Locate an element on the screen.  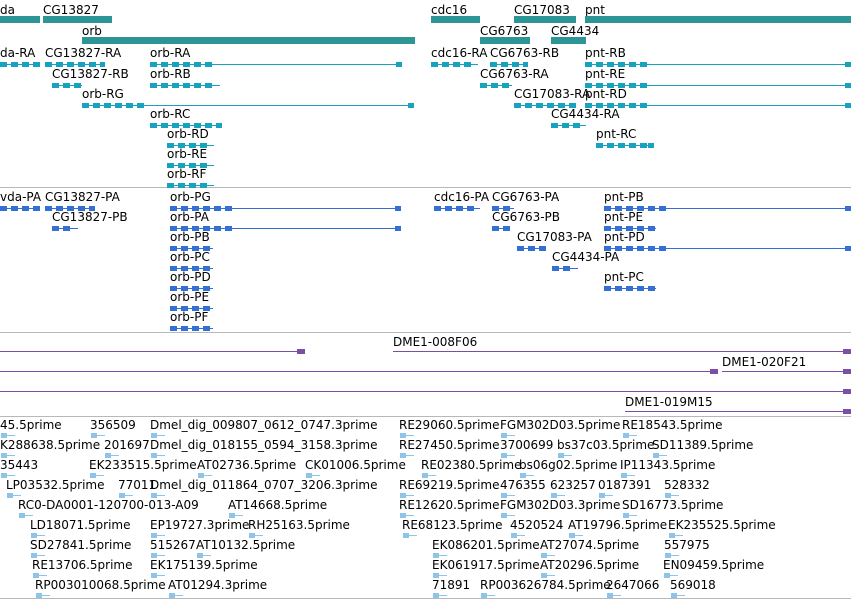
est-label: 45.5prime is located at coordinates (31, 425).